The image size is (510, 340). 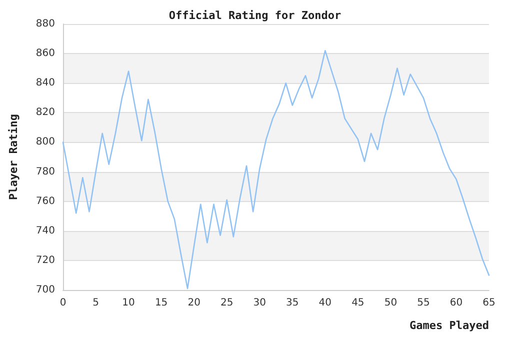 What do you see at coordinates (259, 303) in the screenshot?
I see `x-tick-label: 30` at bounding box center [259, 303].